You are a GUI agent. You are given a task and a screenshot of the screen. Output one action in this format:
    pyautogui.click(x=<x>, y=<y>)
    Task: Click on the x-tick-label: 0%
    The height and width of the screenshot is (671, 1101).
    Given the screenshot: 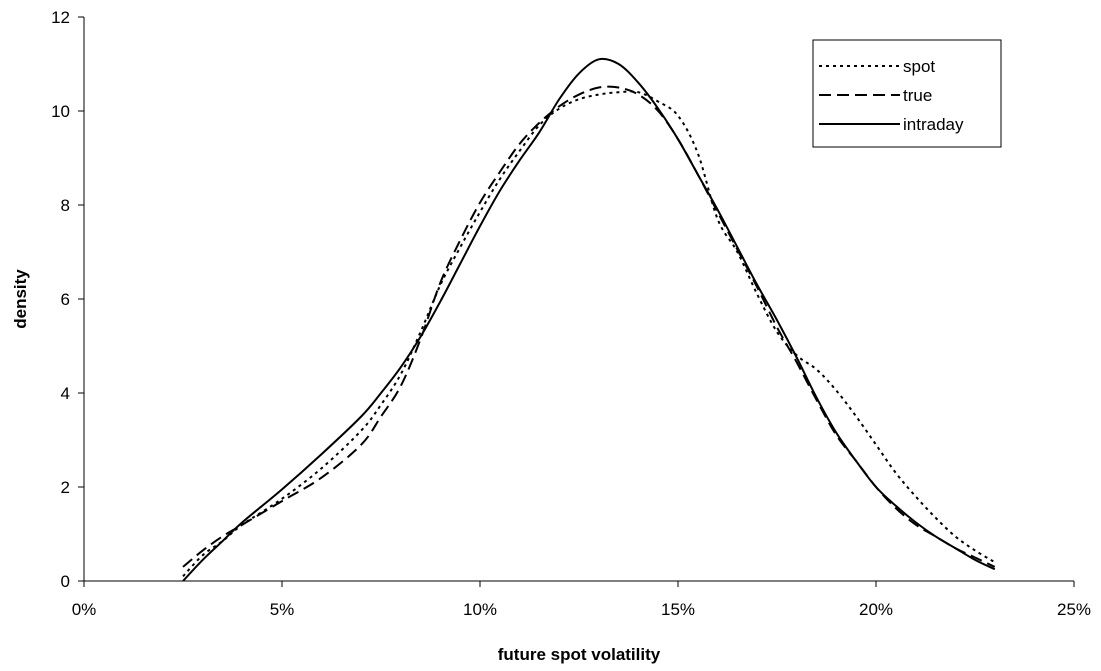 What is the action you would take?
    pyautogui.click(x=84, y=609)
    